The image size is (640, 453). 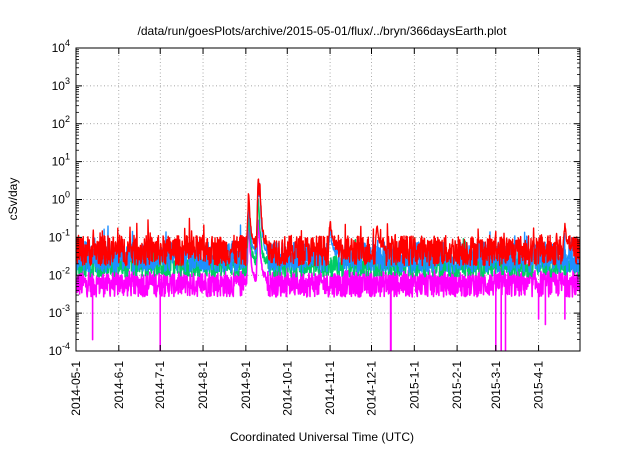 What do you see at coordinates (203, 385) in the screenshot?
I see `x-tick-label: 2014-8-1` at bounding box center [203, 385].